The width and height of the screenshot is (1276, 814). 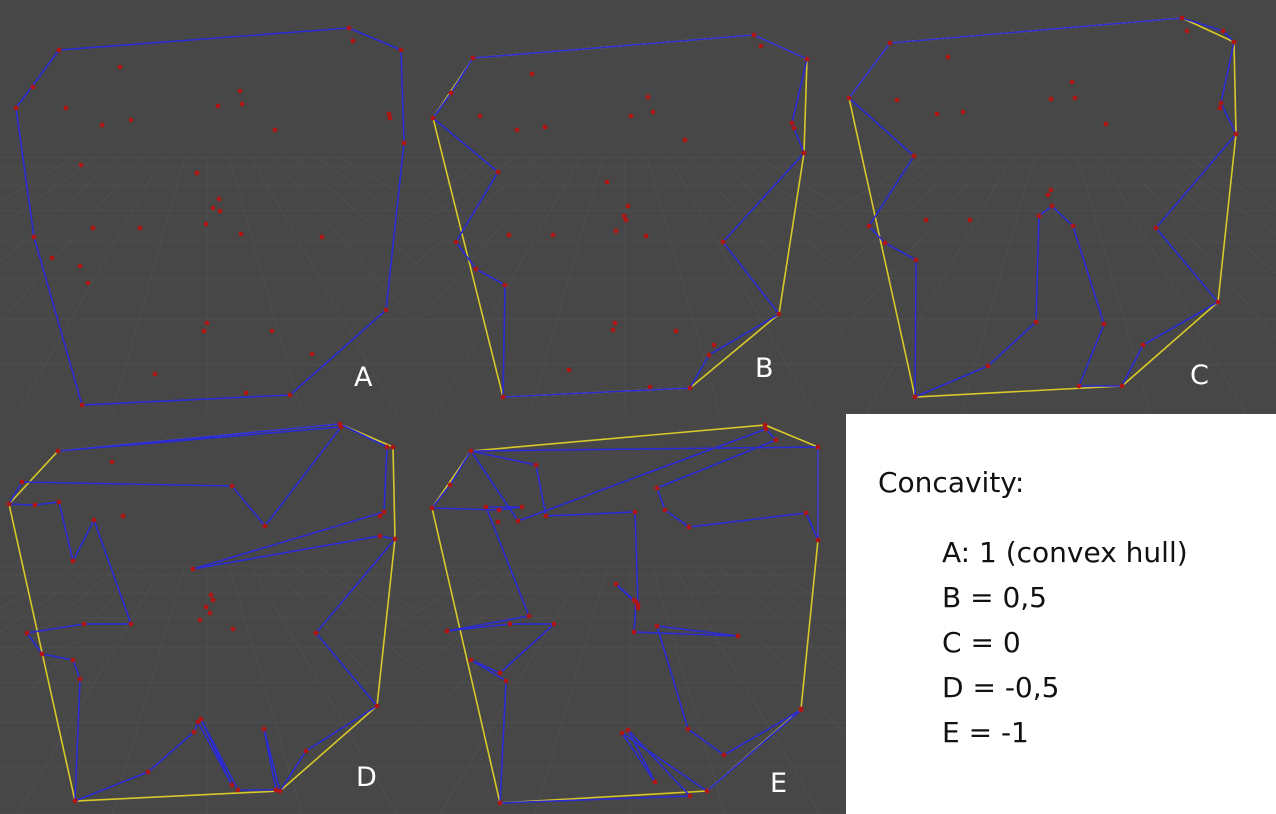 What do you see at coordinates (620, 216) in the screenshot?
I see `convex-hull-outline` at bounding box center [620, 216].